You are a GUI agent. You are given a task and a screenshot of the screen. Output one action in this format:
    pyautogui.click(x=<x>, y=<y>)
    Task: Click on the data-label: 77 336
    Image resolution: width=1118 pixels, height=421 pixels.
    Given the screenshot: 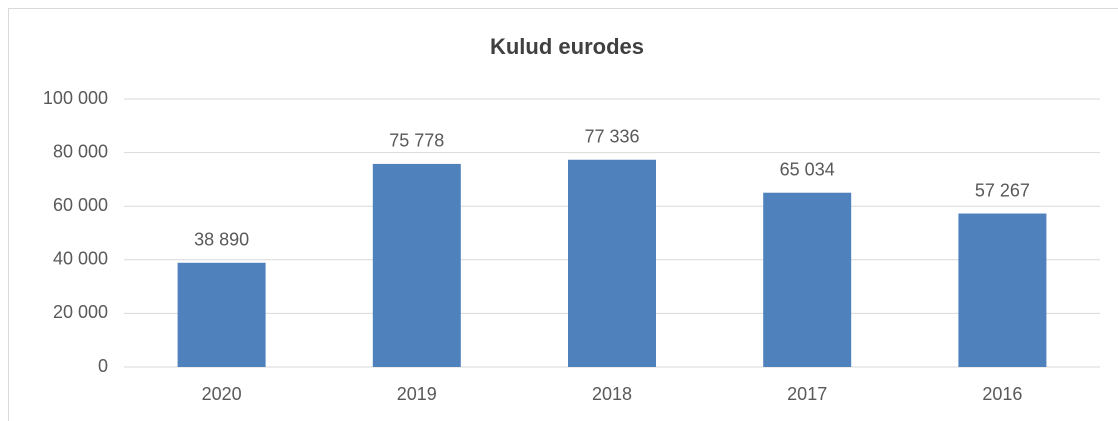 What is the action you would take?
    pyautogui.click(x=611, y=136)
    